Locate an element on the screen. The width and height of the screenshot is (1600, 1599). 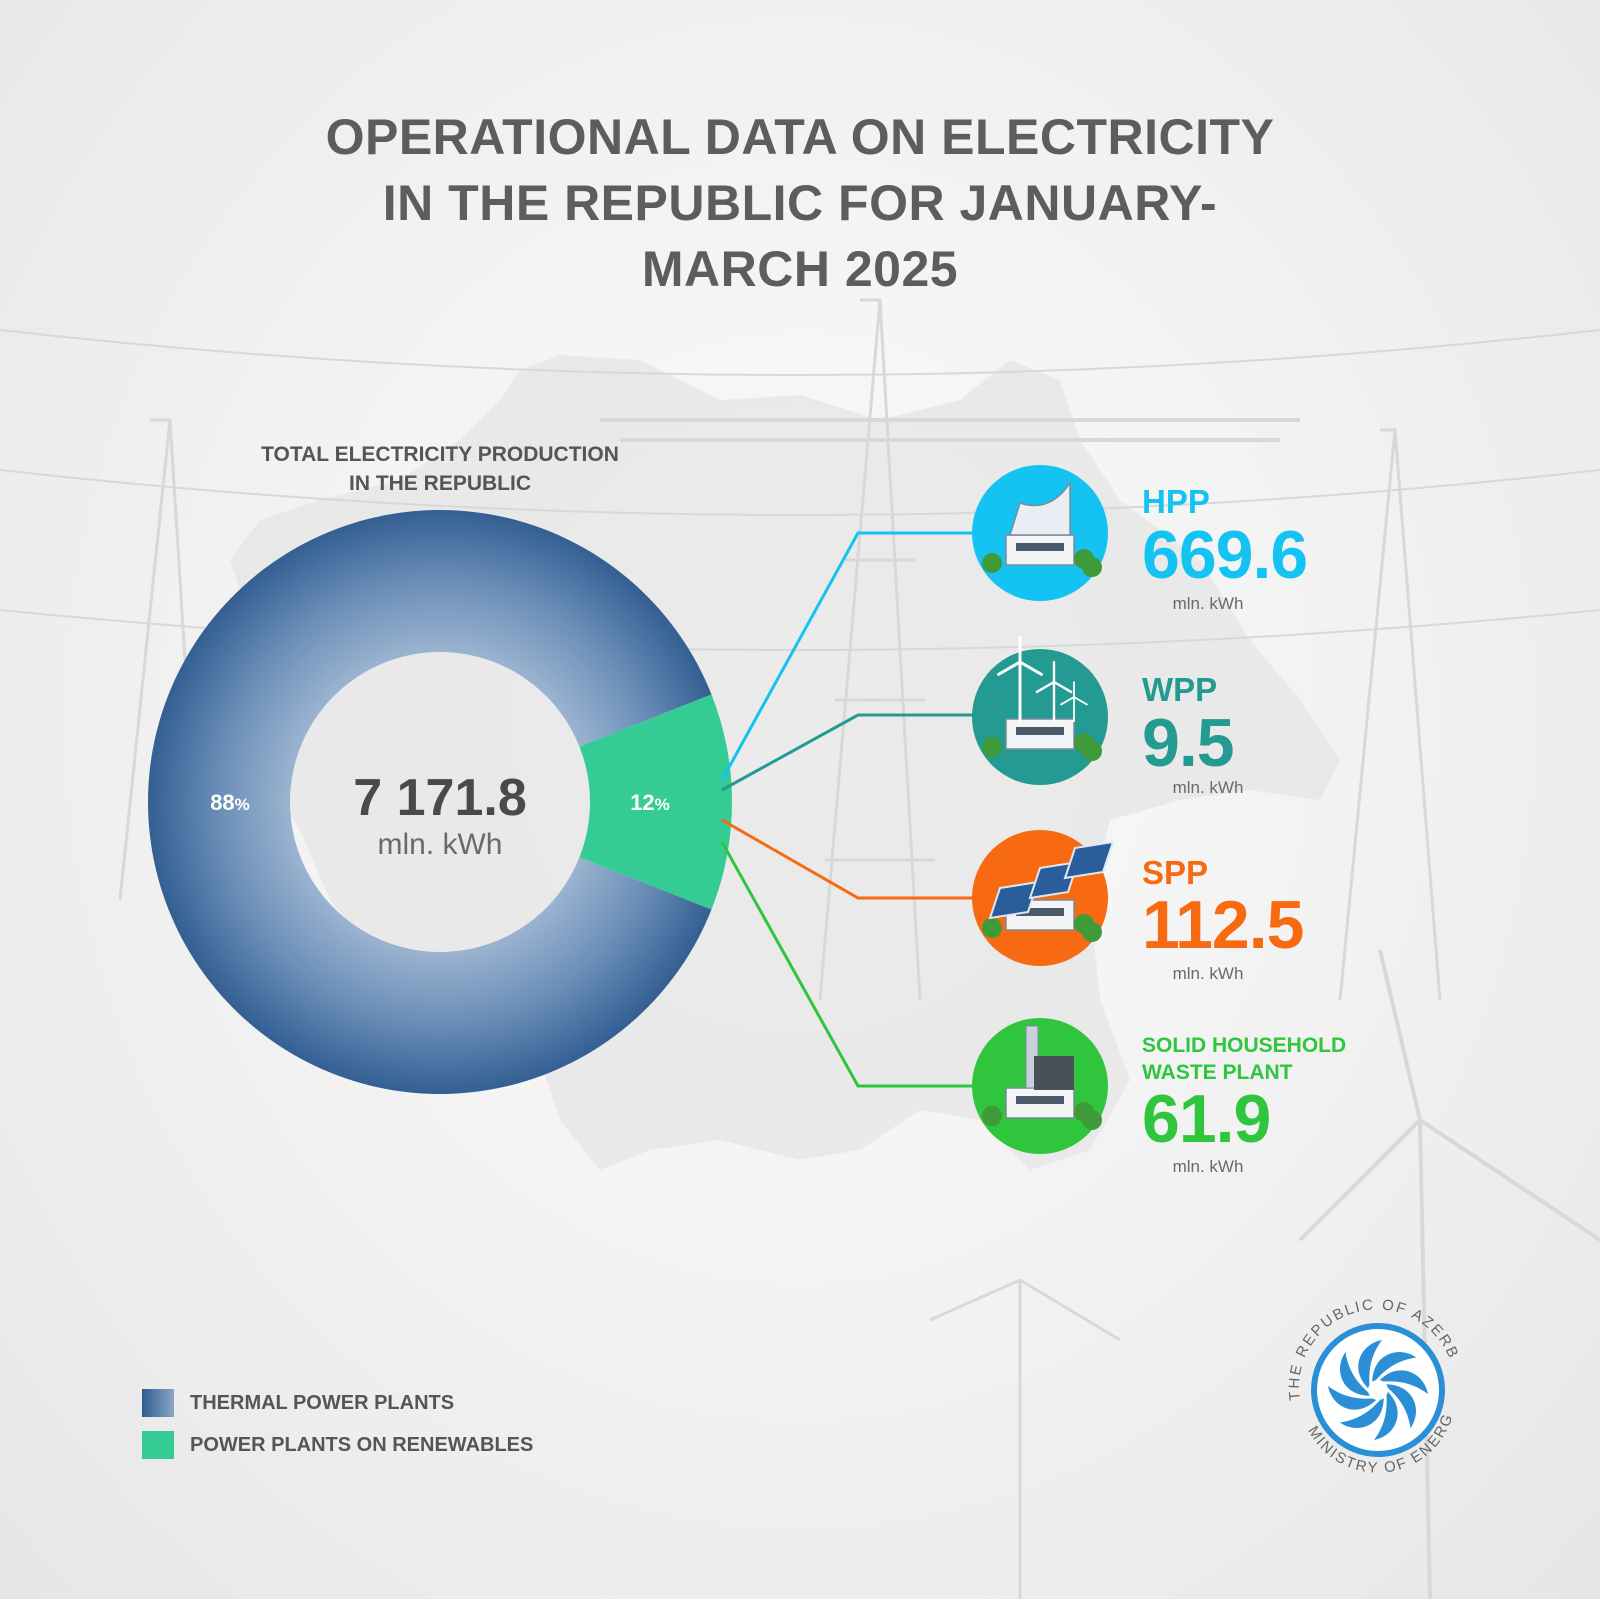
waste-plant-unit: mln. kWh is located at coordinates (1208, 1166).